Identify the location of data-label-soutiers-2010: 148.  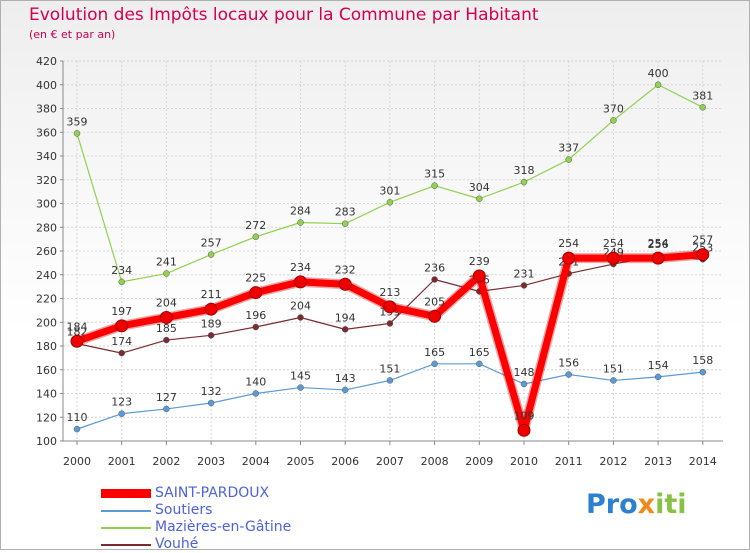
(524, 372).